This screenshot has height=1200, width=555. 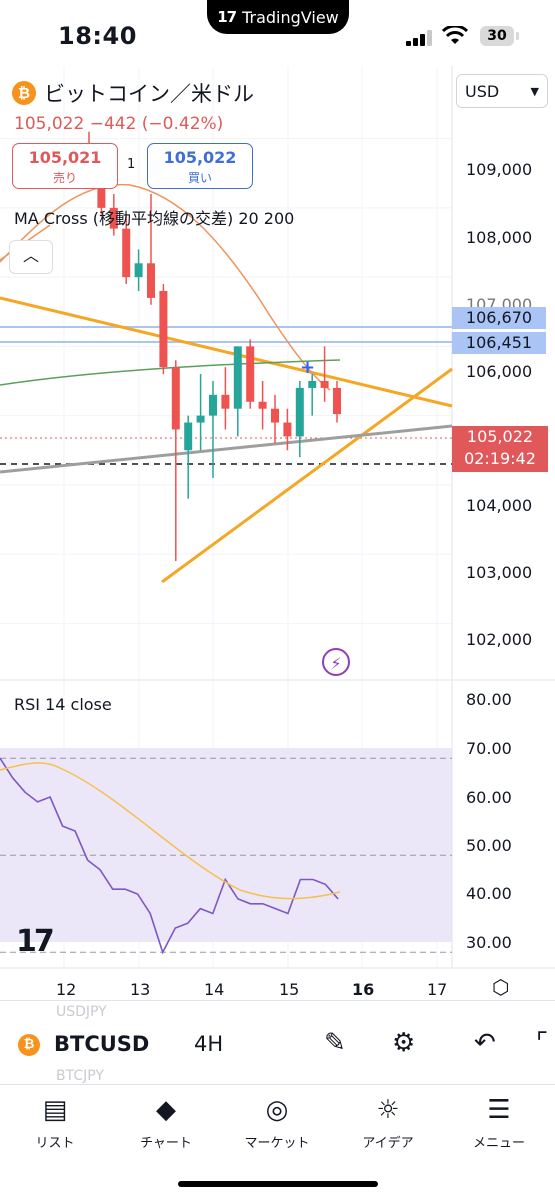 What do you see at coordinates (497, 36) in the screenshot?
I see `battery-icon: 30` at bounding box center [497, 36].